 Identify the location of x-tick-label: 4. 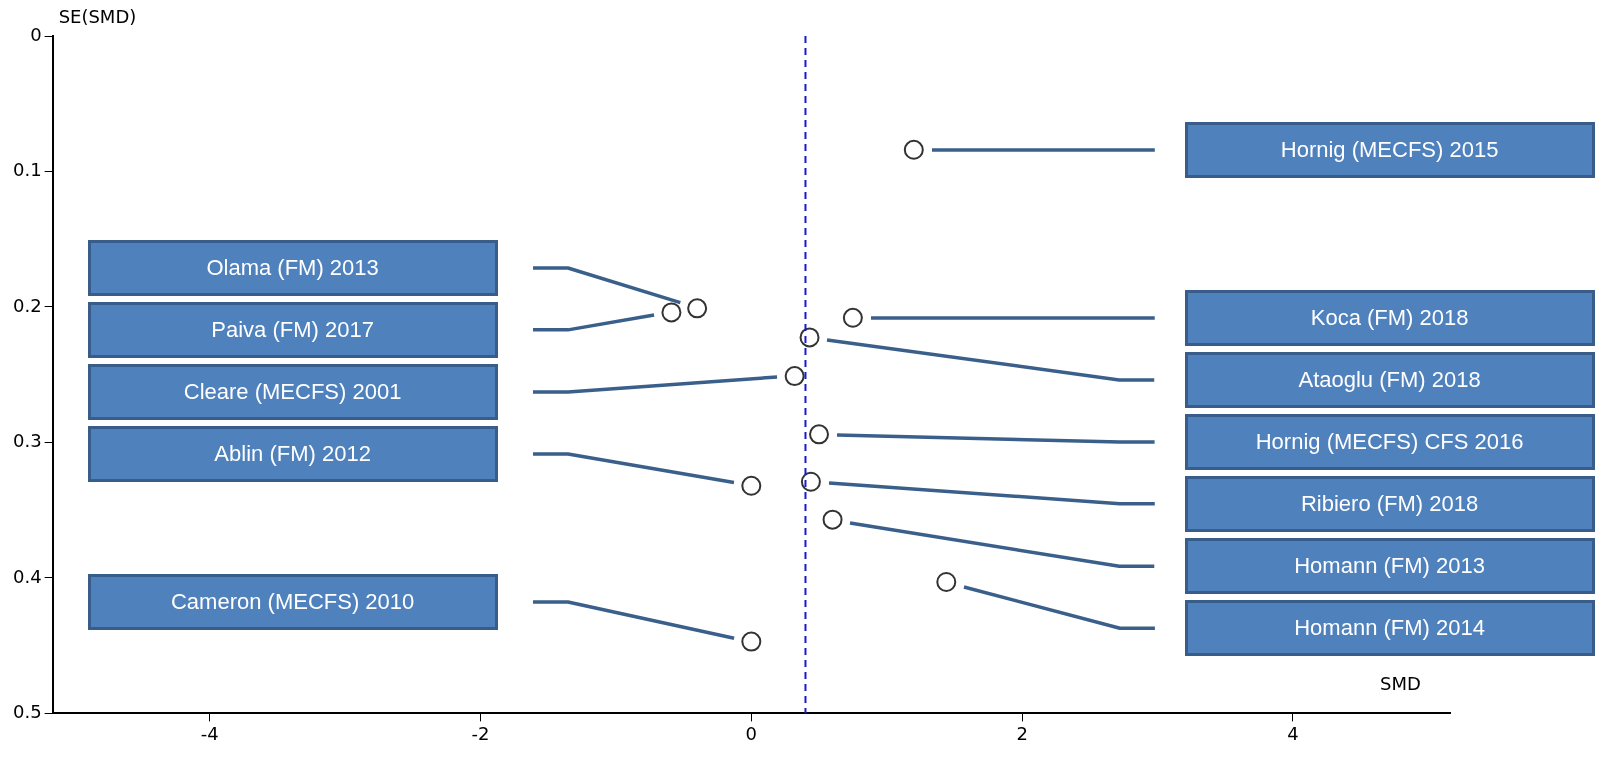
(1293, 733).